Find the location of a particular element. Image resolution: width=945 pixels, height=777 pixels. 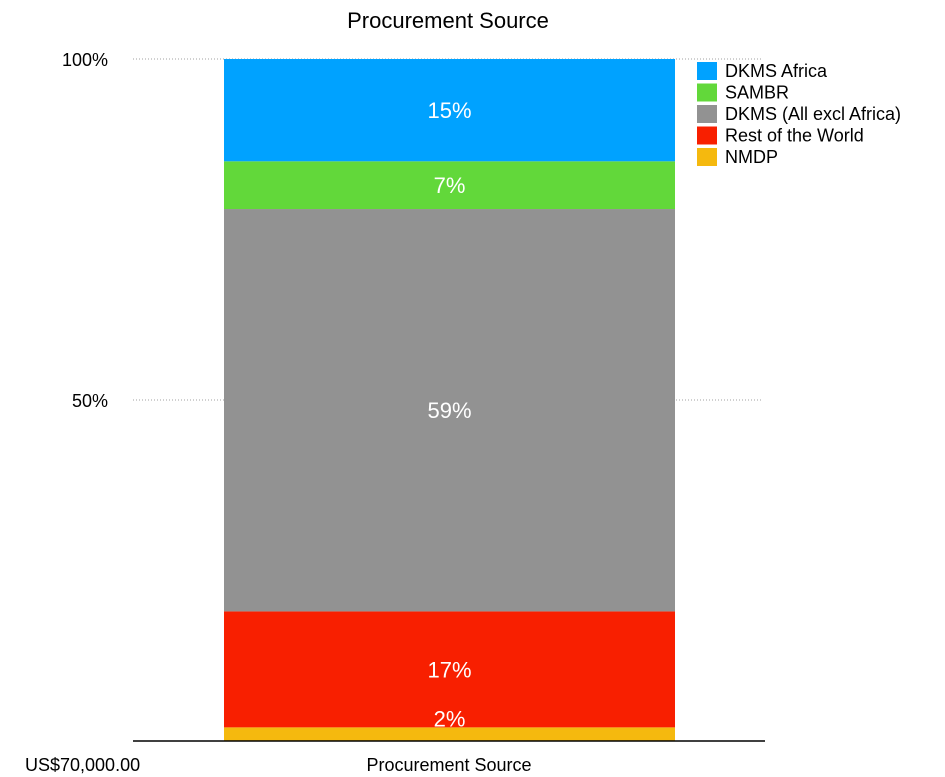

bar-segment-sambr is located at coordinates (449, 185).